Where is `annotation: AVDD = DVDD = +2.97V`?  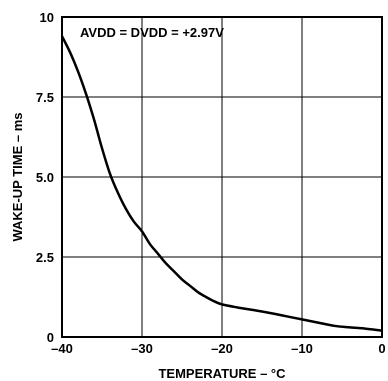
annotation: AVDD = DVDD = +2.97V is located at coordinates (152, 32).